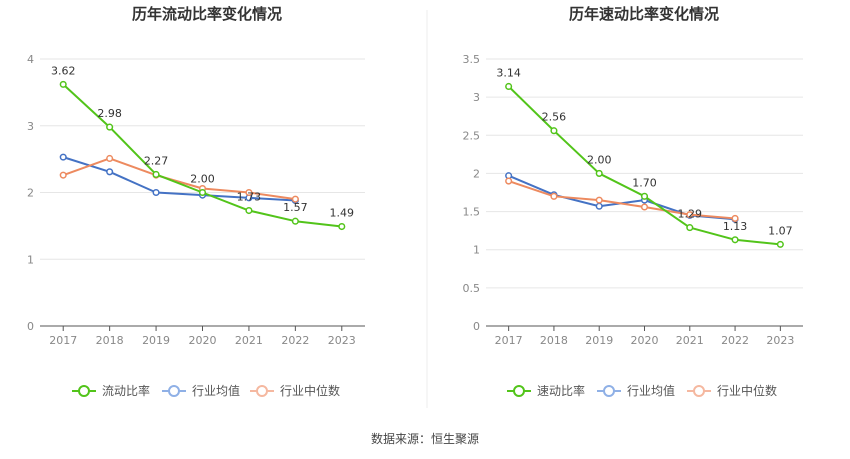 The image size is (850, 459). I want to click on data-label: 2.27, so click(156, 160).